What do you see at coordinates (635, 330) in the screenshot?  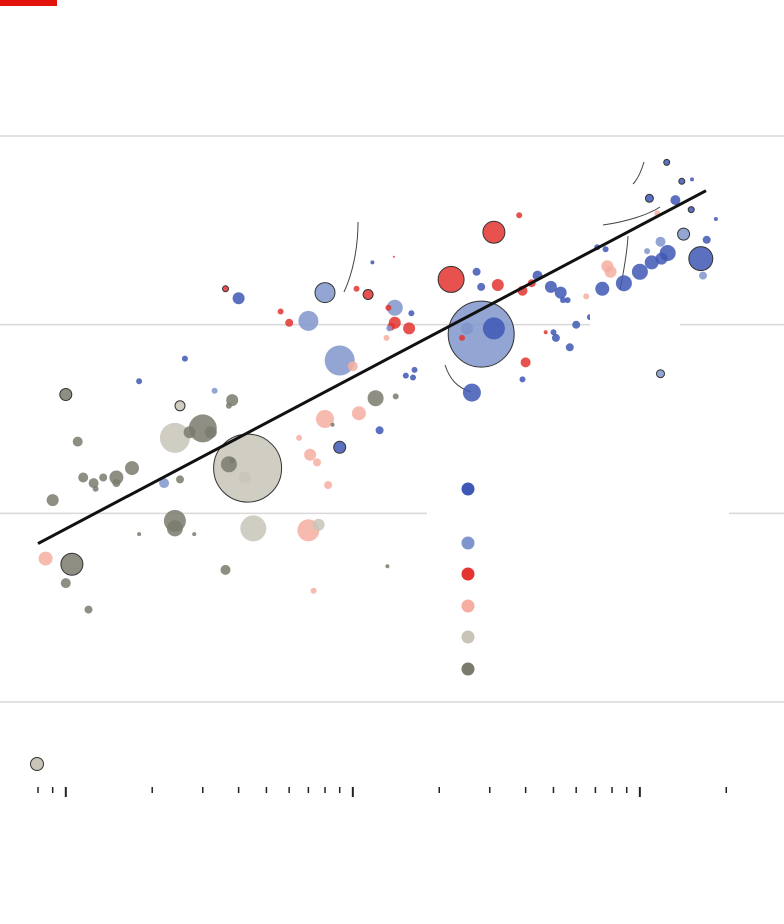 I see `legend-mask` at bounding box center [635, 330].